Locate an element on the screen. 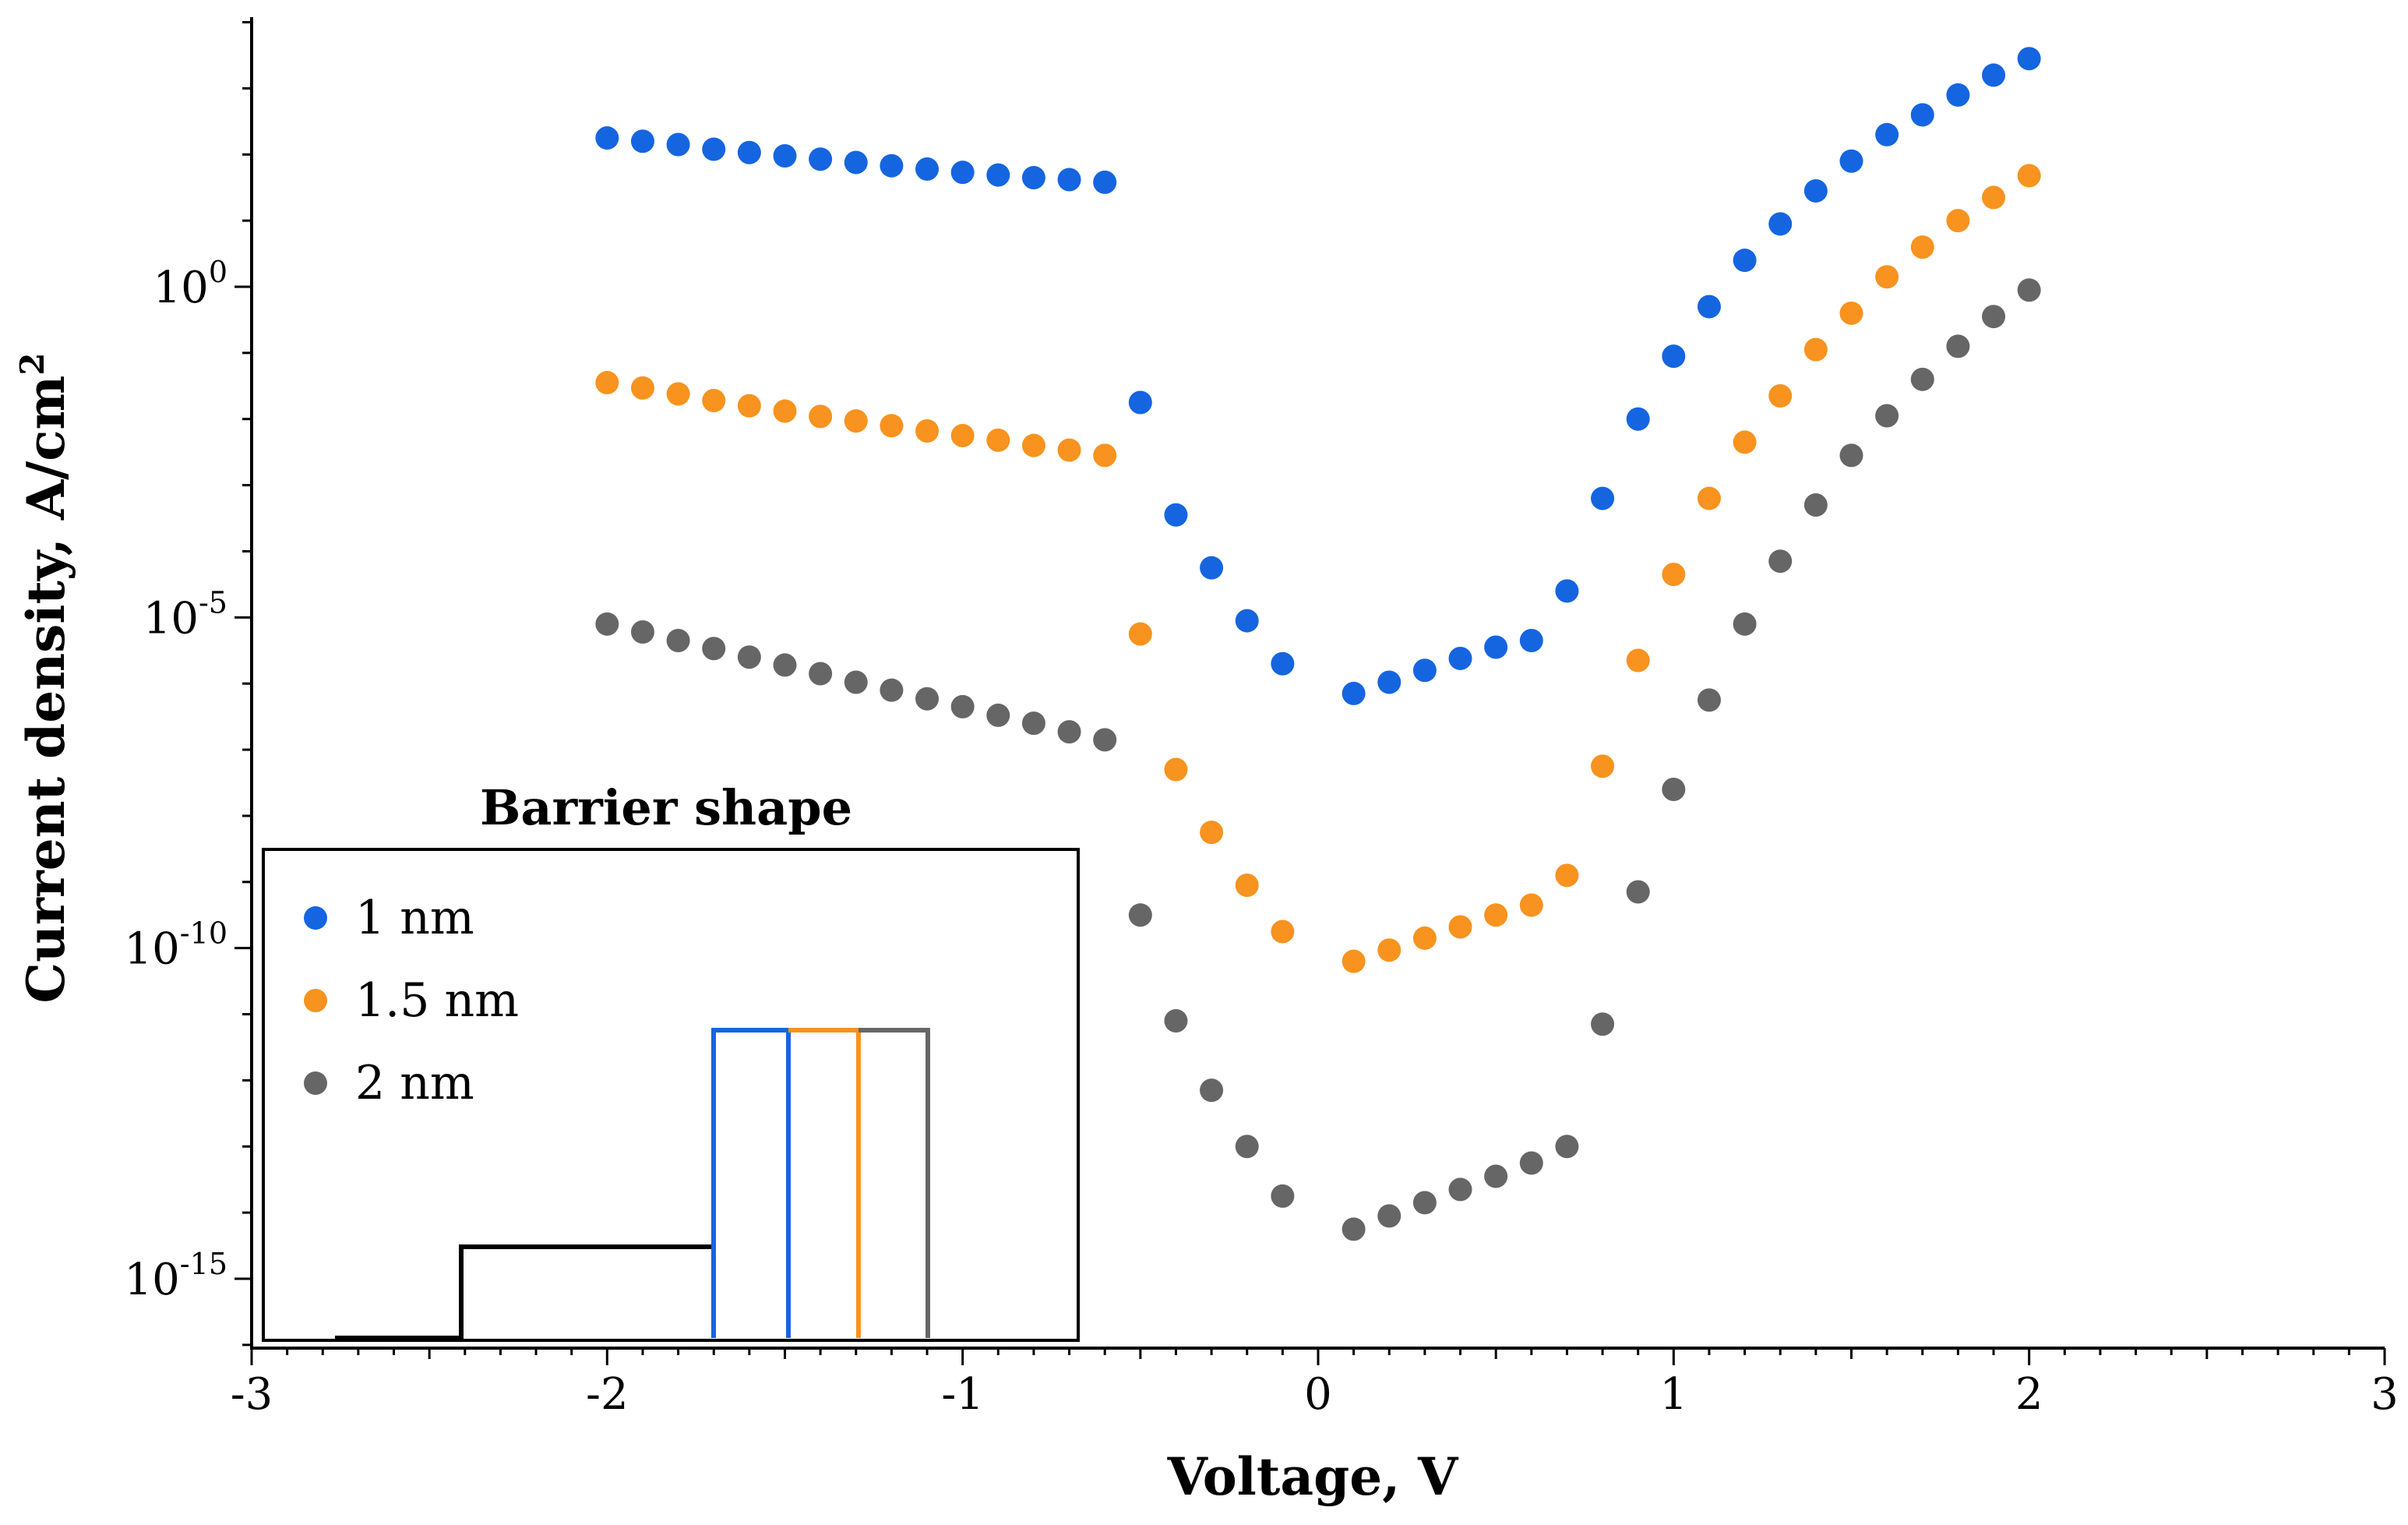 This screenshot has width=2408, height=1525. y-tick-label: 10-15 is located at coordinates (176, 1276).